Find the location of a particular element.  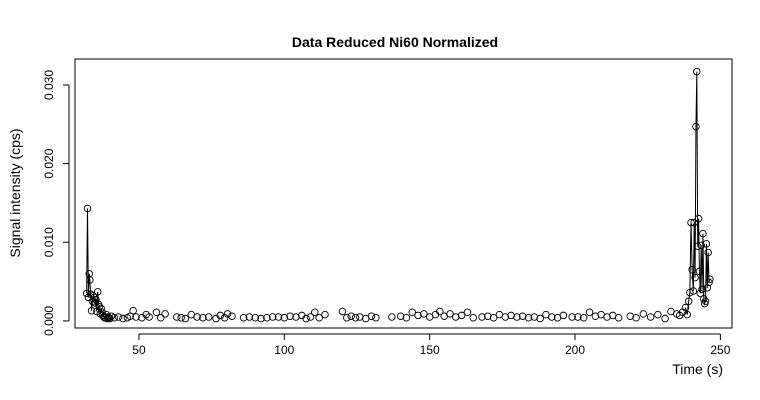

y-tick-label: 0.030 is located at coordinates (49, 85).